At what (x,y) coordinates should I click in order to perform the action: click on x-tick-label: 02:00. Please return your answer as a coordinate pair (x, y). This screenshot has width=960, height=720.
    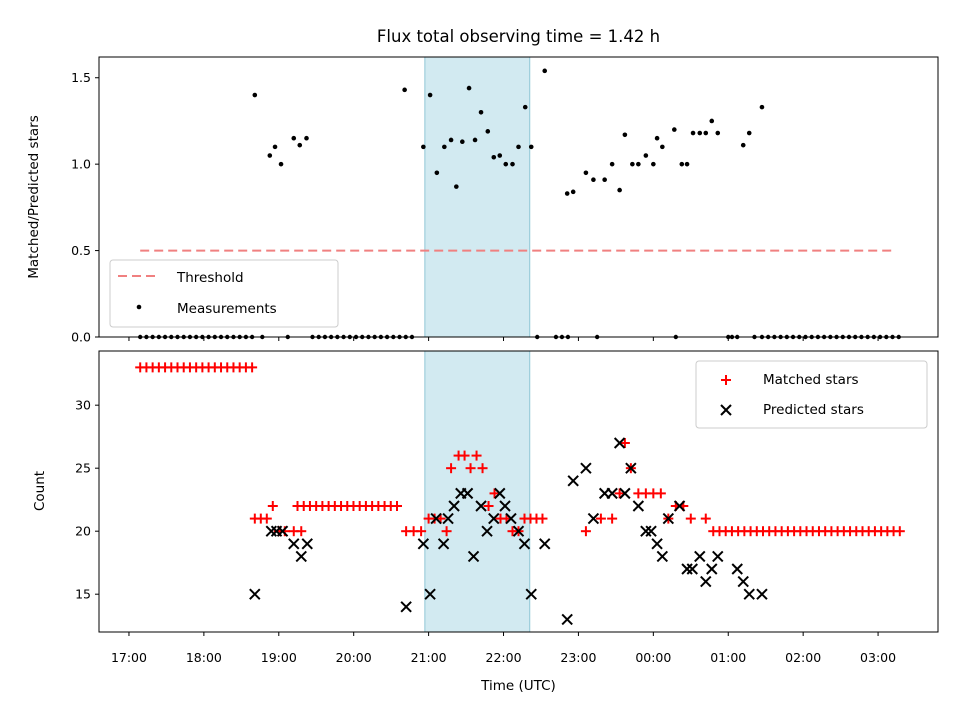
    Looking at the image, I should click on (803, 657).